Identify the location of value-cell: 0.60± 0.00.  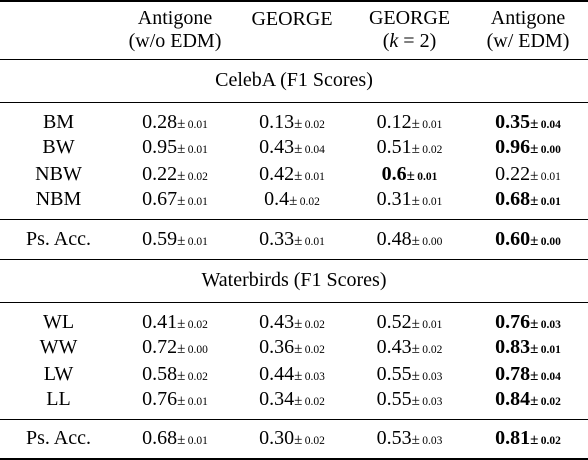
(528, 239).